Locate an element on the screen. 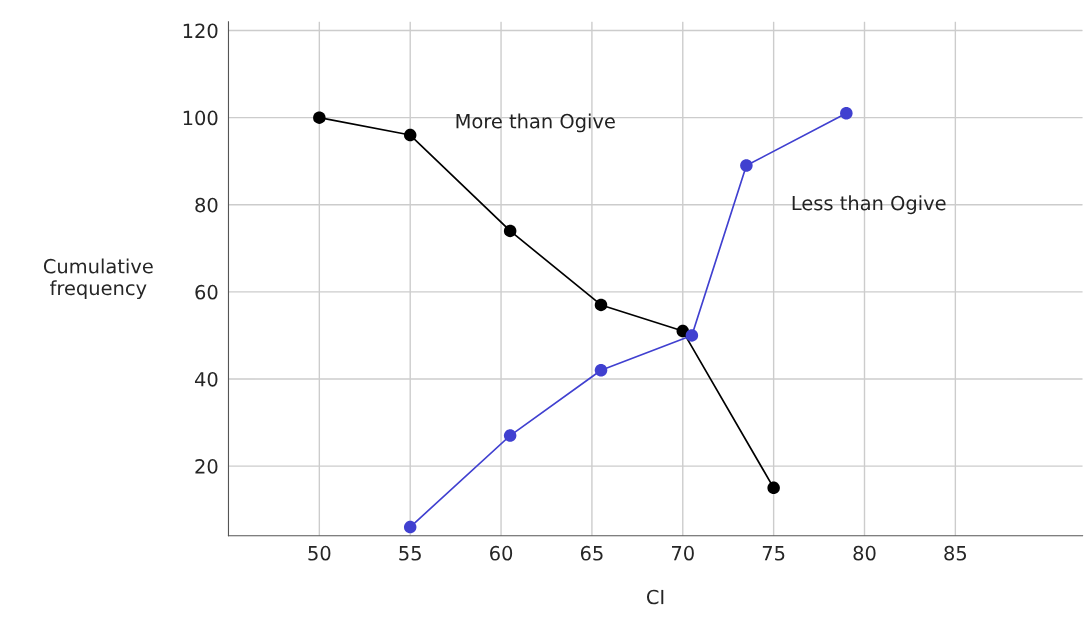 The height and width of the screenshot is (623, 1088). y-axis-title: Cumulative frequency is located at coordinates (98, 279).